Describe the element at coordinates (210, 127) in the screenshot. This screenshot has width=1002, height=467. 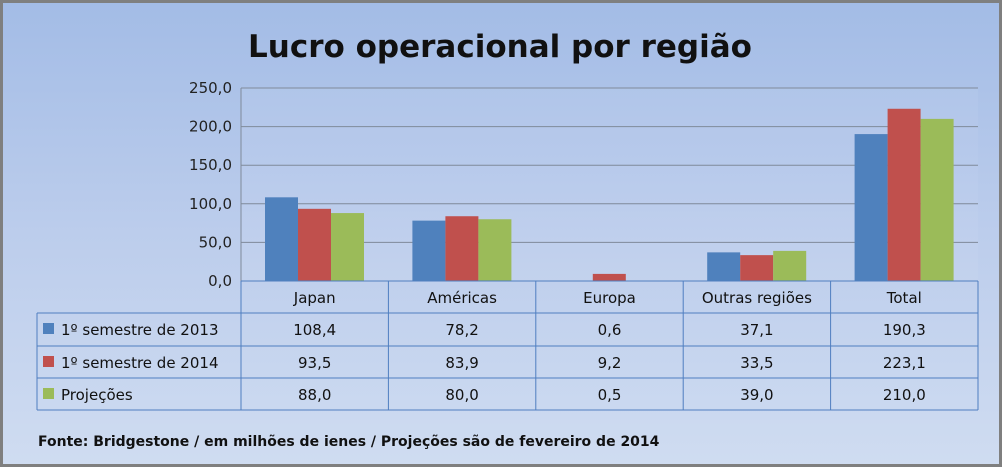
I see `y-tick-label: 200,0` at that location.